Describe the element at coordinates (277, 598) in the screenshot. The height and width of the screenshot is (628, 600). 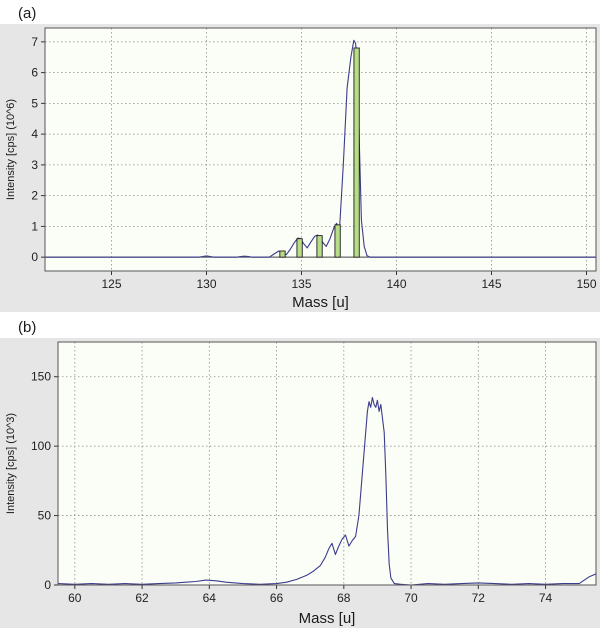
I see `x-tick-label: 66` at that location.